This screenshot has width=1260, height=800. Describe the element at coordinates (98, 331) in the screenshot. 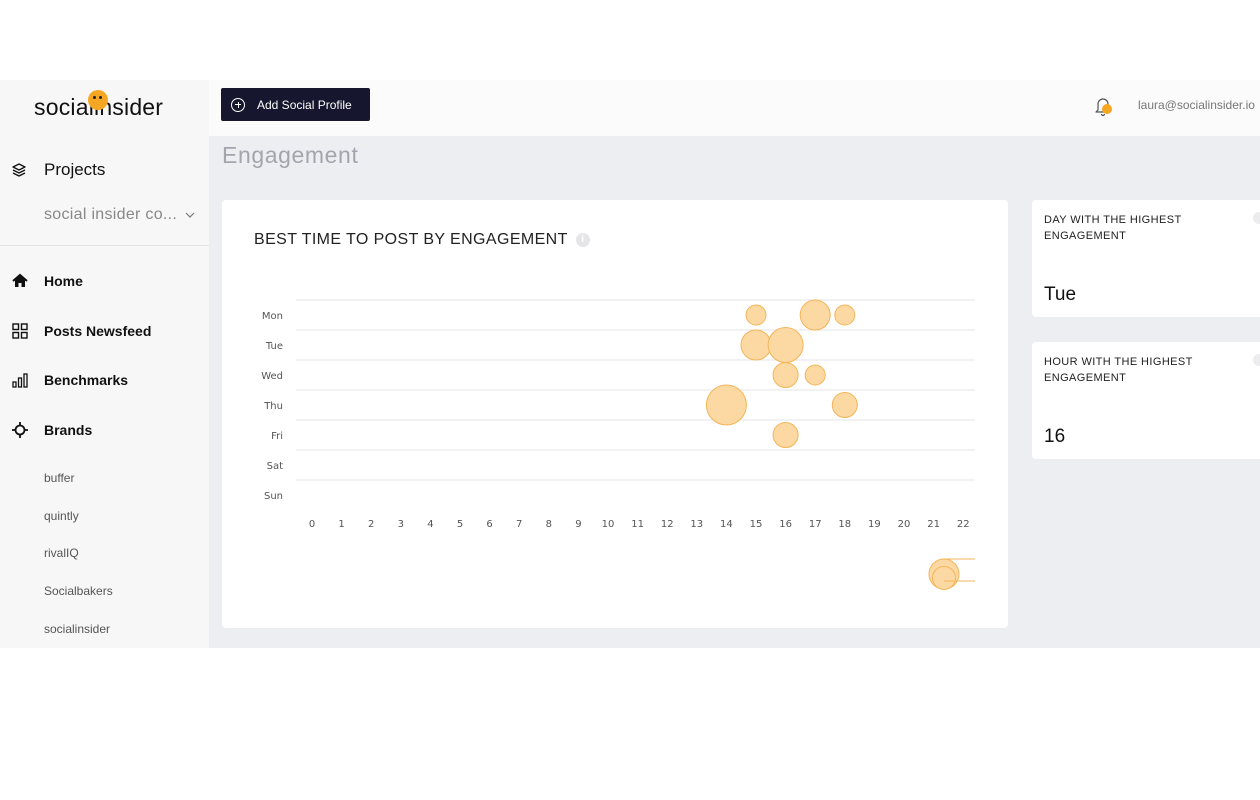

I see `sidebar-item-label: Posts Newsfeed` at that location.